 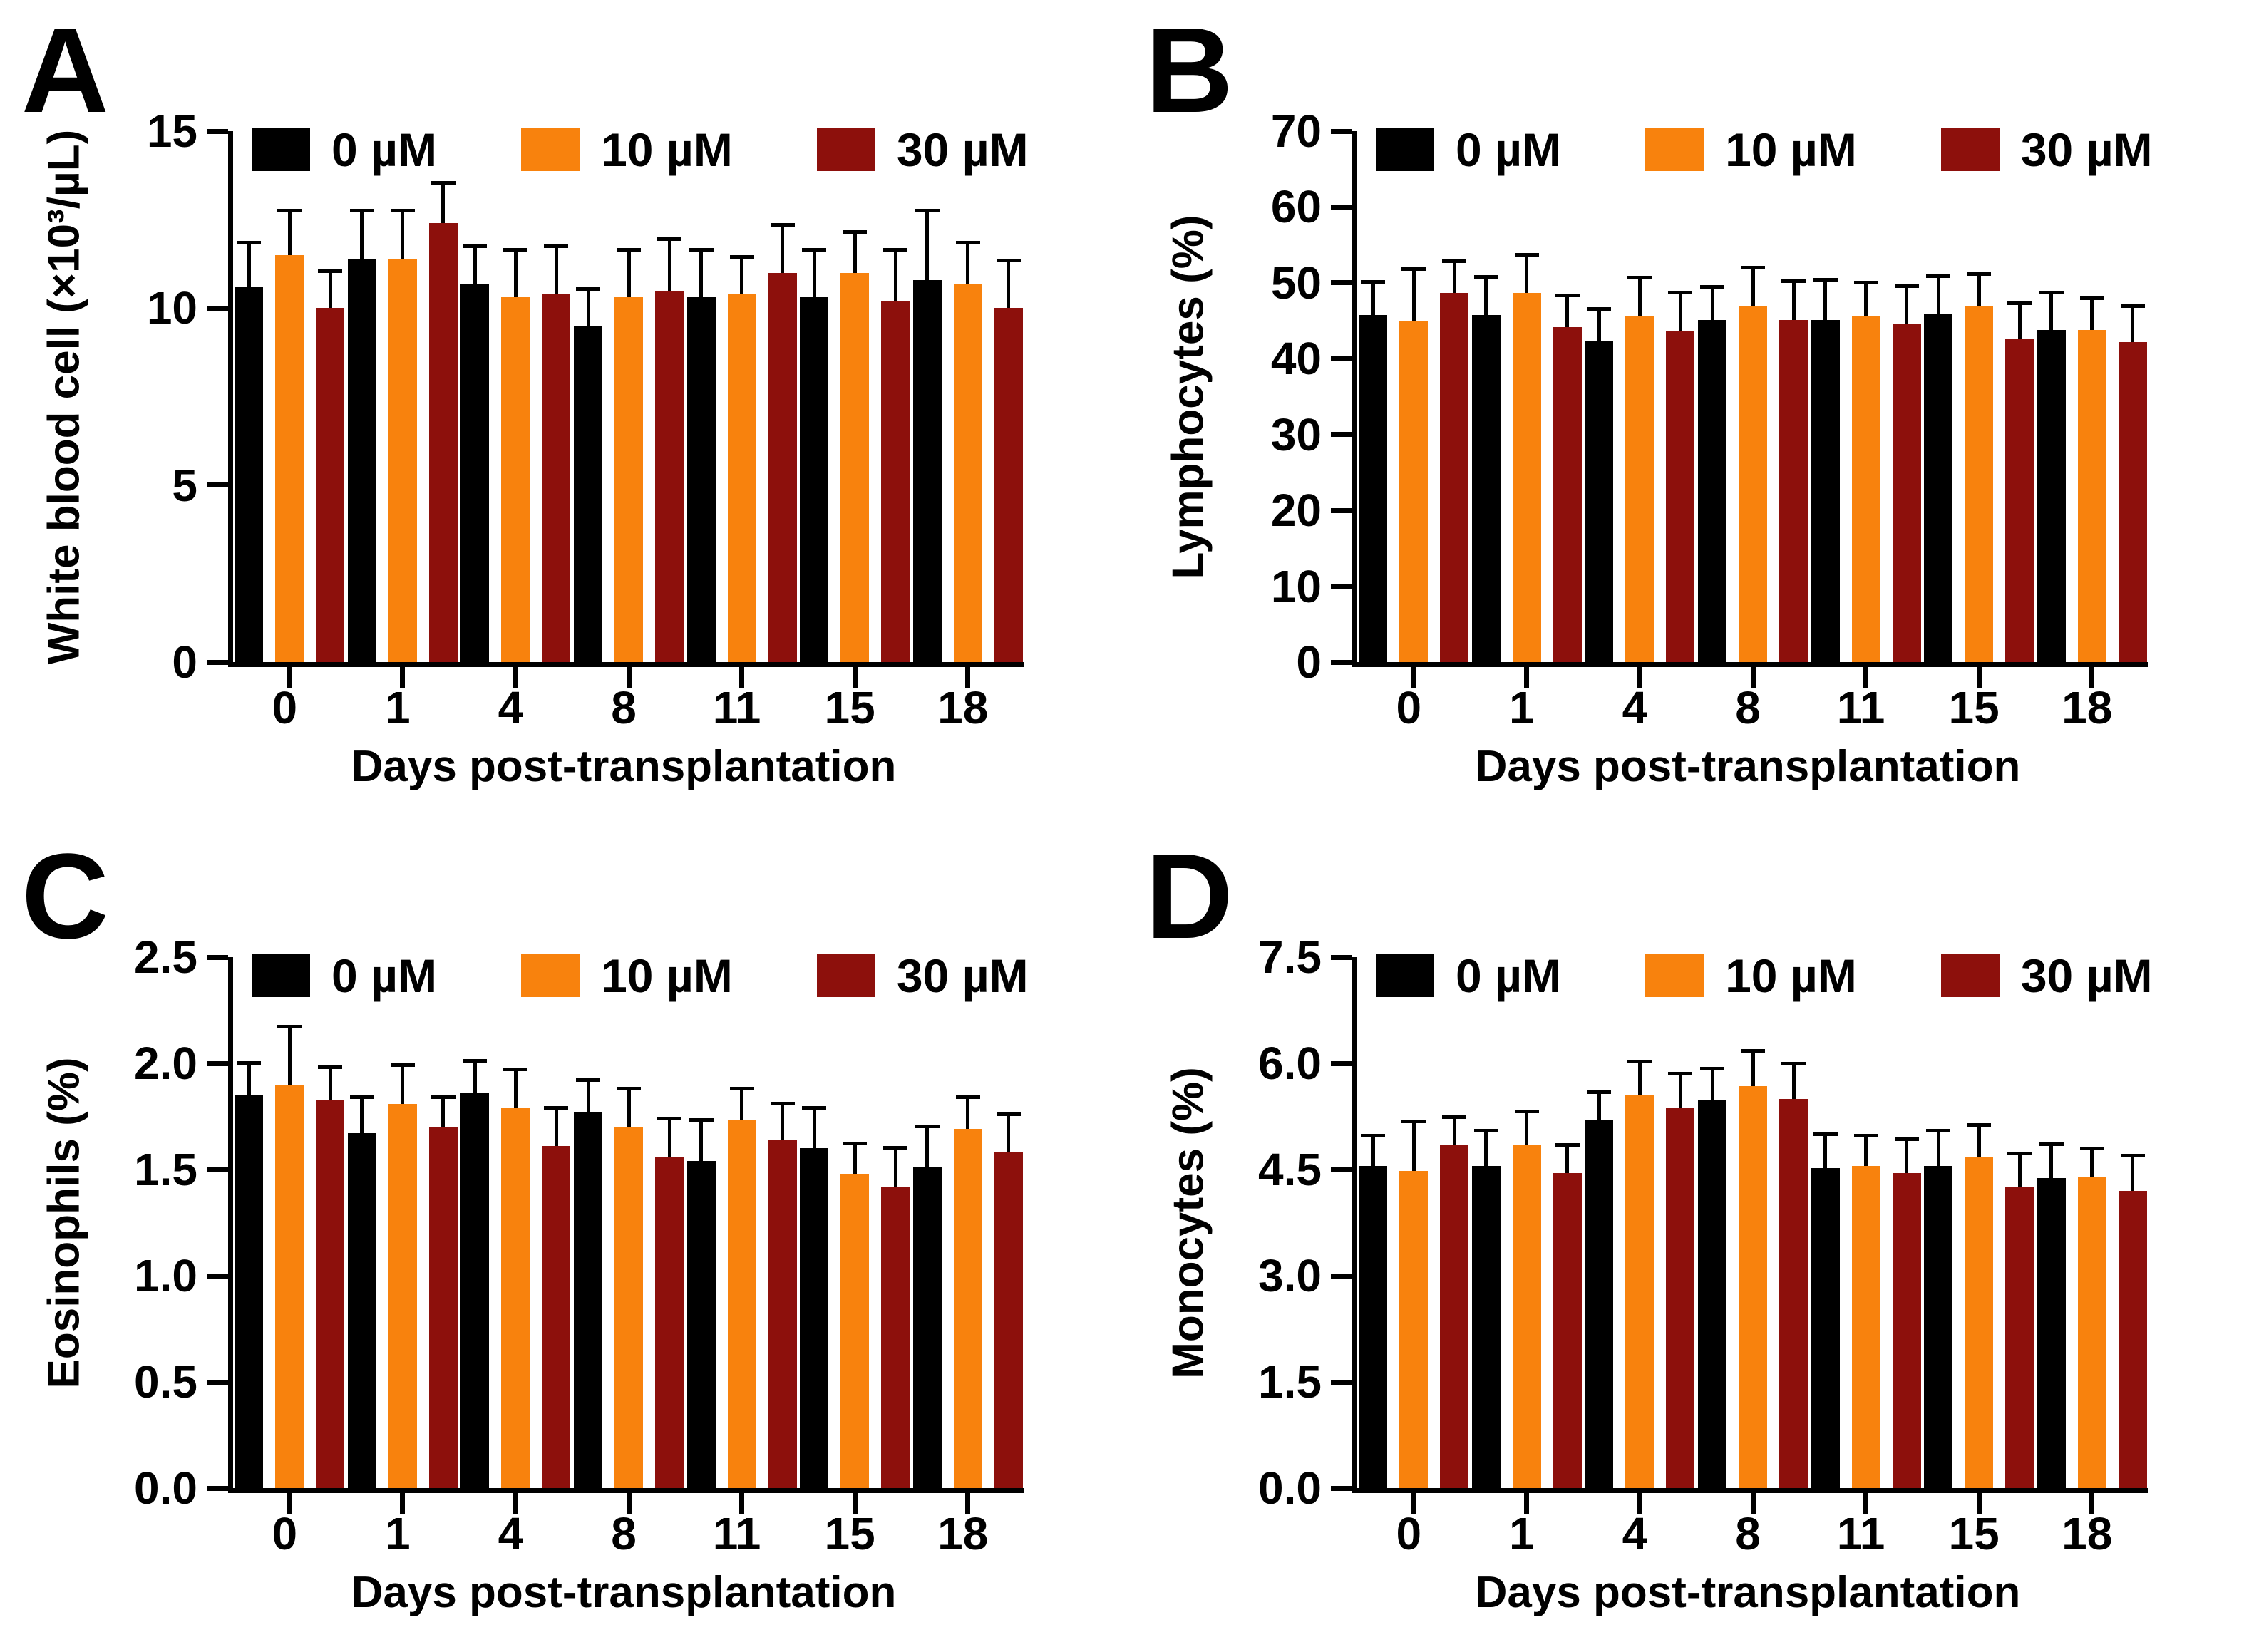 I want to click on plot-area: 0 µM 10 µM 30 µM 0.0 0.5 1.0 1.5 2.0 2.5, so click(x=581, y=1224).